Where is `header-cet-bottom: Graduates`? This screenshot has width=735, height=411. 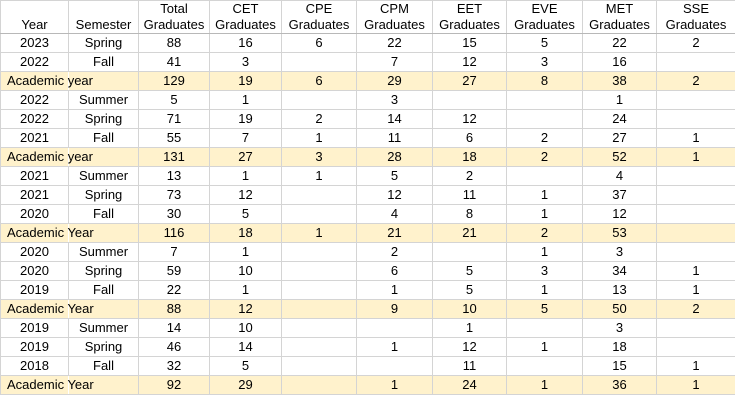
header-cet-bottom: Graduates is located at coordinates (245, 25).